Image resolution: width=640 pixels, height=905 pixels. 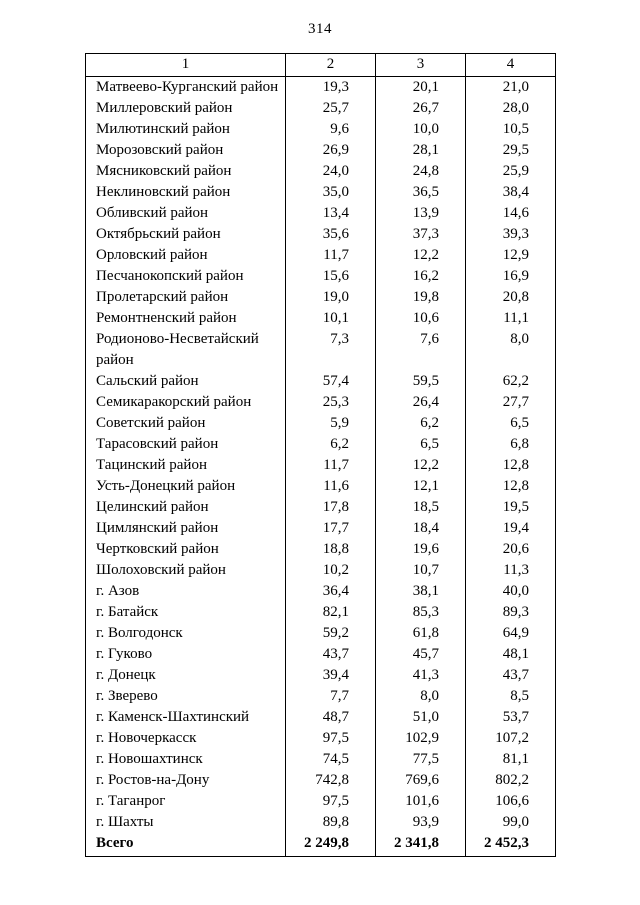 I want to click on district-name-cell: Тарасовский район, so click(x=185, y=444).